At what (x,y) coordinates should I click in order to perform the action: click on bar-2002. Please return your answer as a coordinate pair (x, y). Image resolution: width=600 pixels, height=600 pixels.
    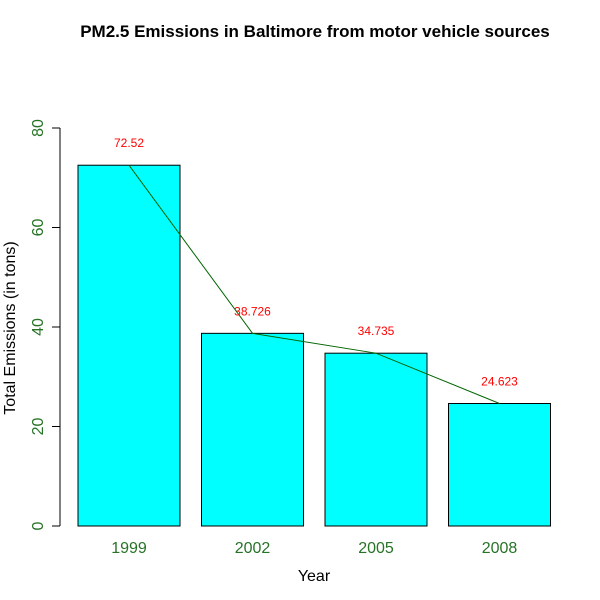
    Looking at the image, I should click on (252, 429).